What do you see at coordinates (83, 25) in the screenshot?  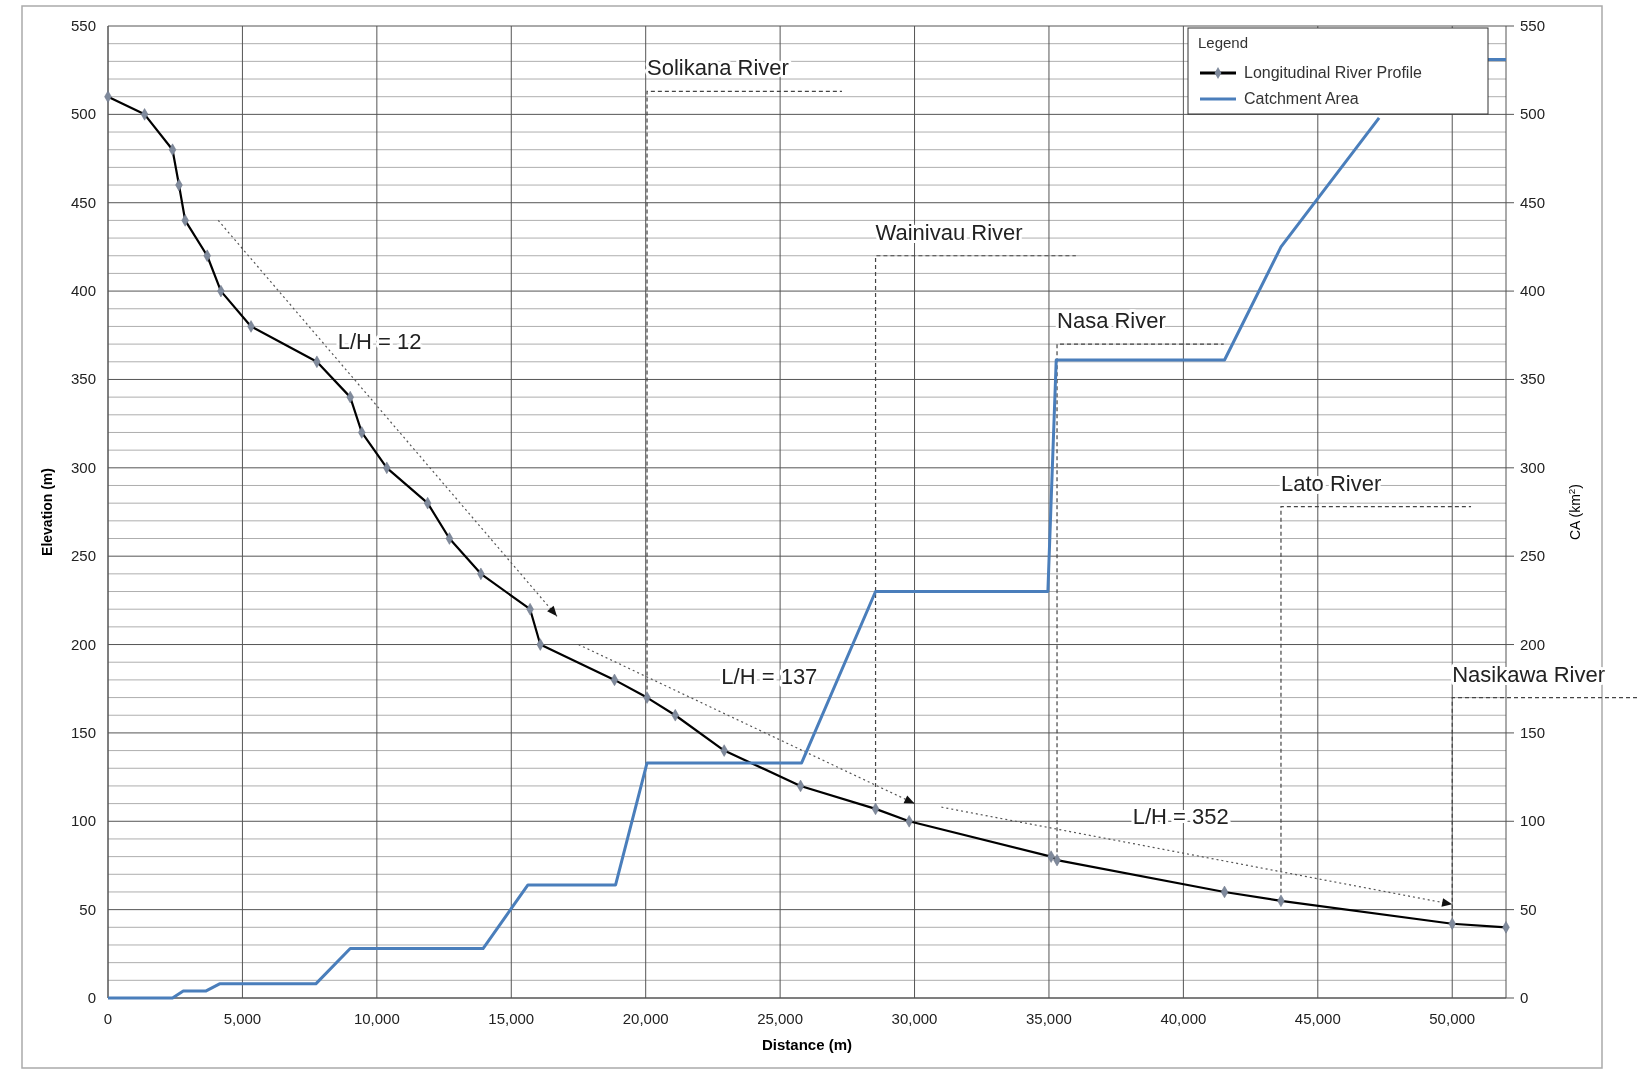 I see `y-tick-label: 550` at bounding box center [83, 25].